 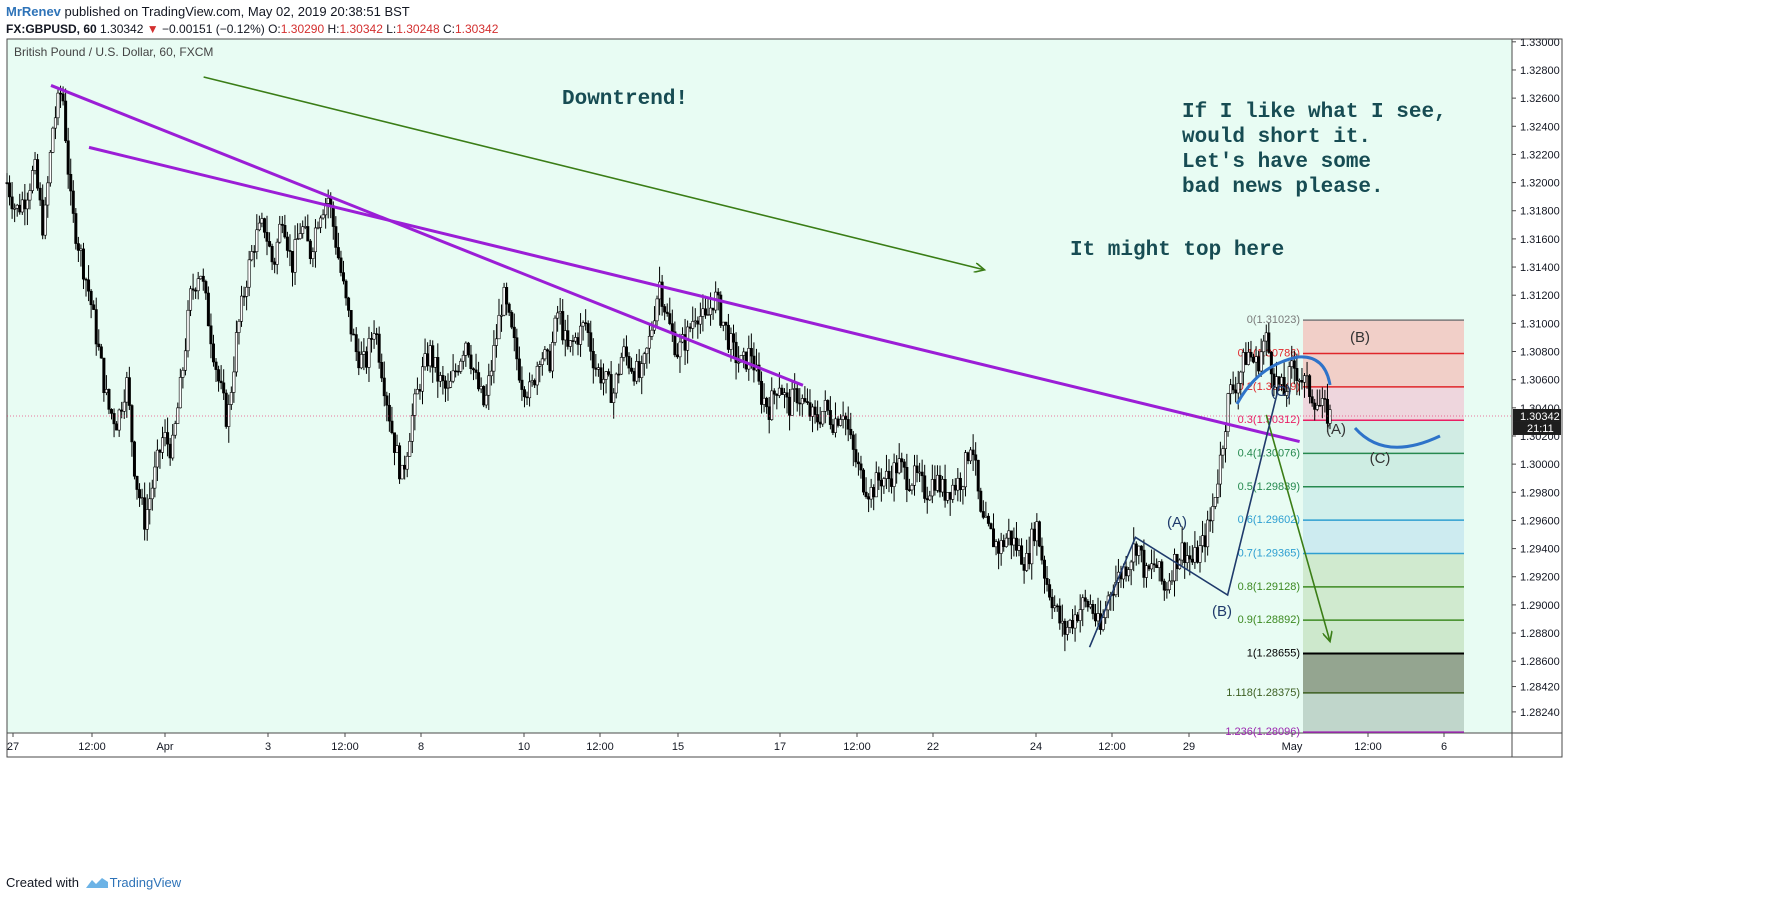 I want to click on time-tick-label: 15, so click(x=678, y=747).